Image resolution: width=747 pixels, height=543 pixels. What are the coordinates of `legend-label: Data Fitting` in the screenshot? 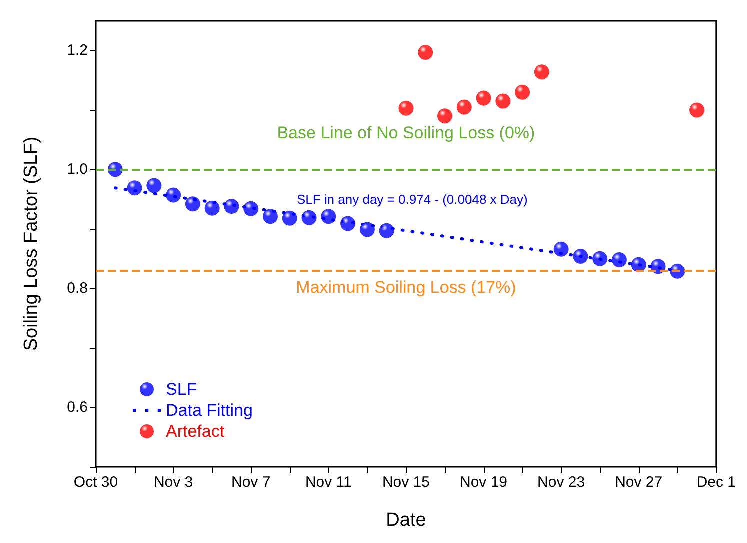 It's located at (209, 410).